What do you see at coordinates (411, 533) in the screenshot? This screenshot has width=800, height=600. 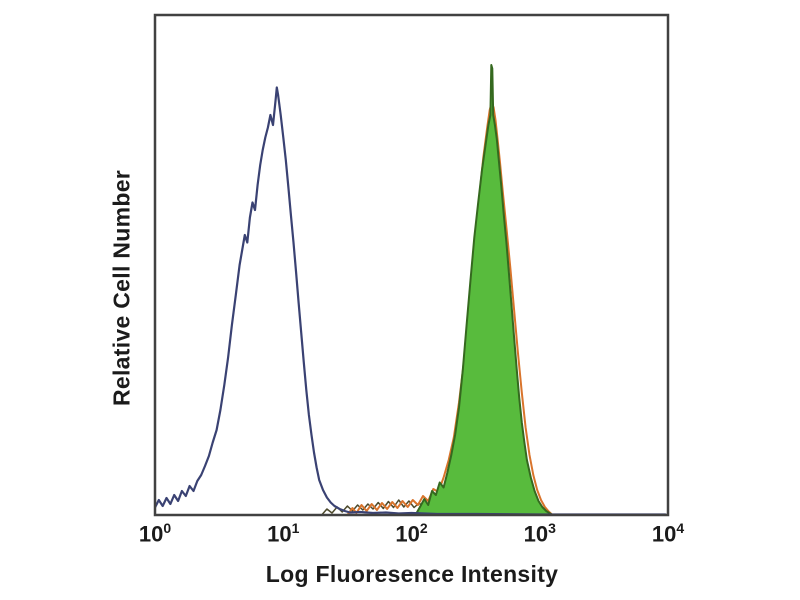 I see `x-tick-label-10e2: 10²` at bounding box center [411, 533].